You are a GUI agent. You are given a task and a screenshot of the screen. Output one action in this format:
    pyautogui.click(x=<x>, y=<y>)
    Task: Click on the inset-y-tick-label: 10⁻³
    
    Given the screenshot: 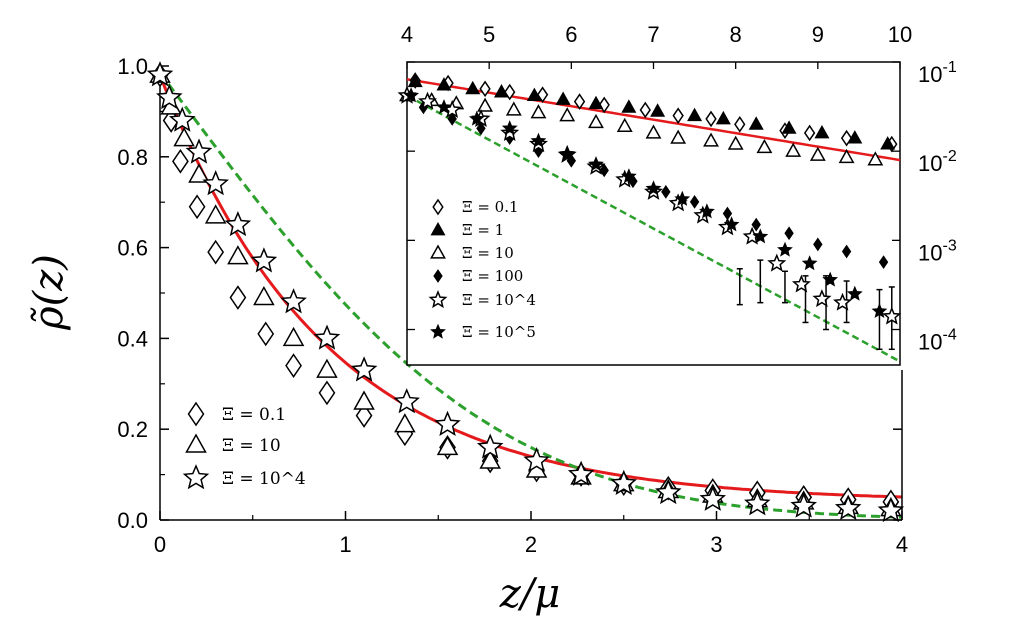 What is the action you would take?
    pyautogui.click(x=937, y=251)
    